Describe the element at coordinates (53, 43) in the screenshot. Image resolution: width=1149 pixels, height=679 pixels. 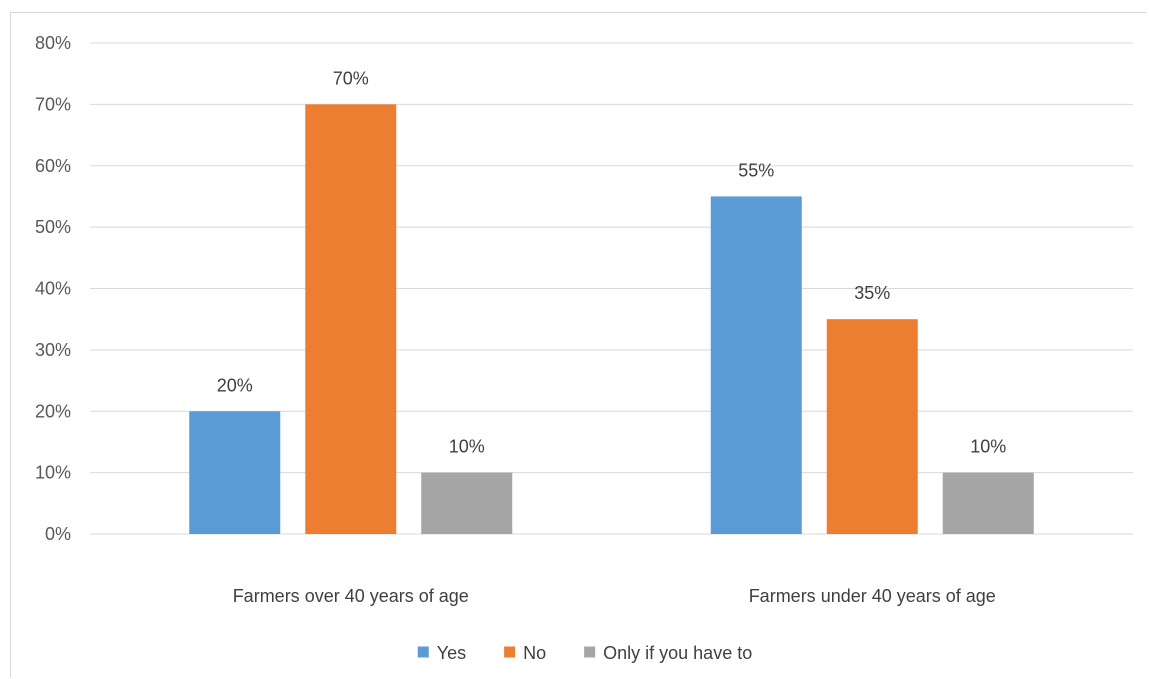
I see `y-tick-label: 80%` at that location.